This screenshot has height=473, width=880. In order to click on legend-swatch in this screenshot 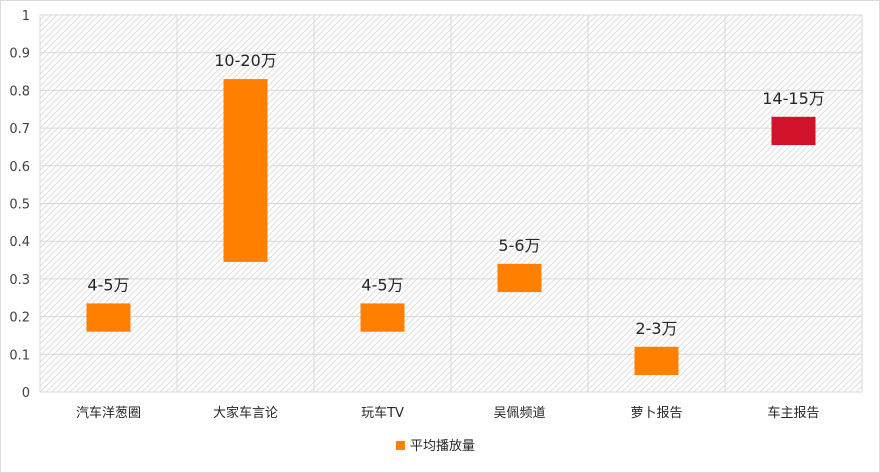, I will do `click(400, 445)`.